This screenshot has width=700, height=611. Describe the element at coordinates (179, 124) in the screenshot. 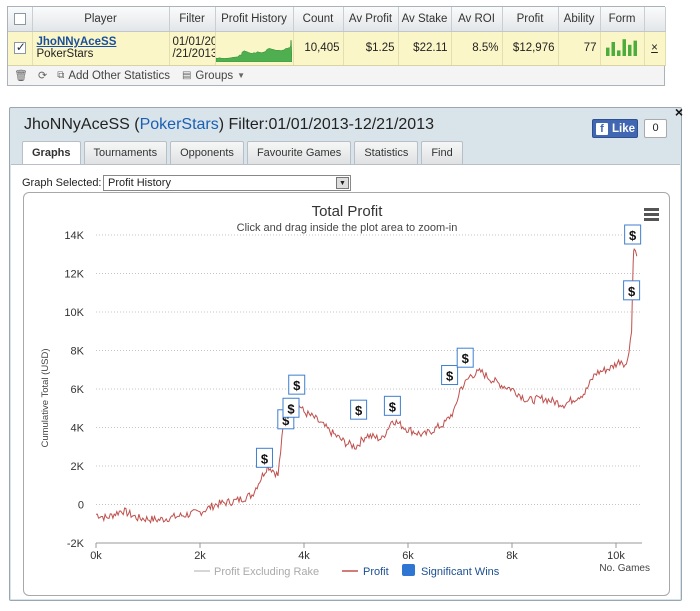

I see `title-site-link: PokerStars` at that location.